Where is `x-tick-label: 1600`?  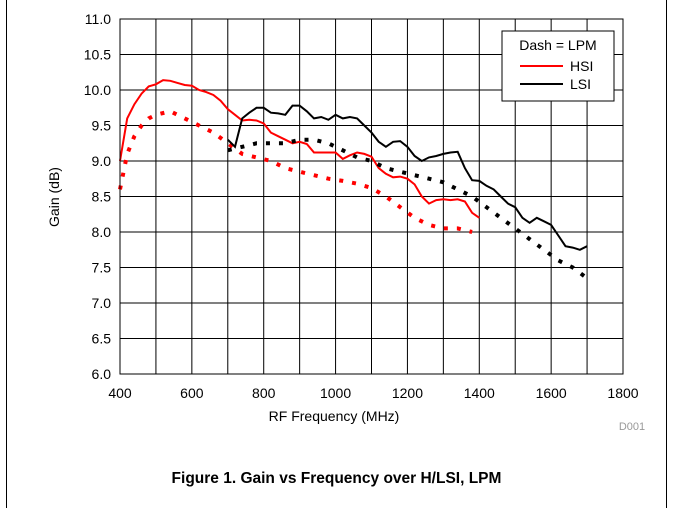 x-tick-label: 1600 is located at coordinates (551, 393).